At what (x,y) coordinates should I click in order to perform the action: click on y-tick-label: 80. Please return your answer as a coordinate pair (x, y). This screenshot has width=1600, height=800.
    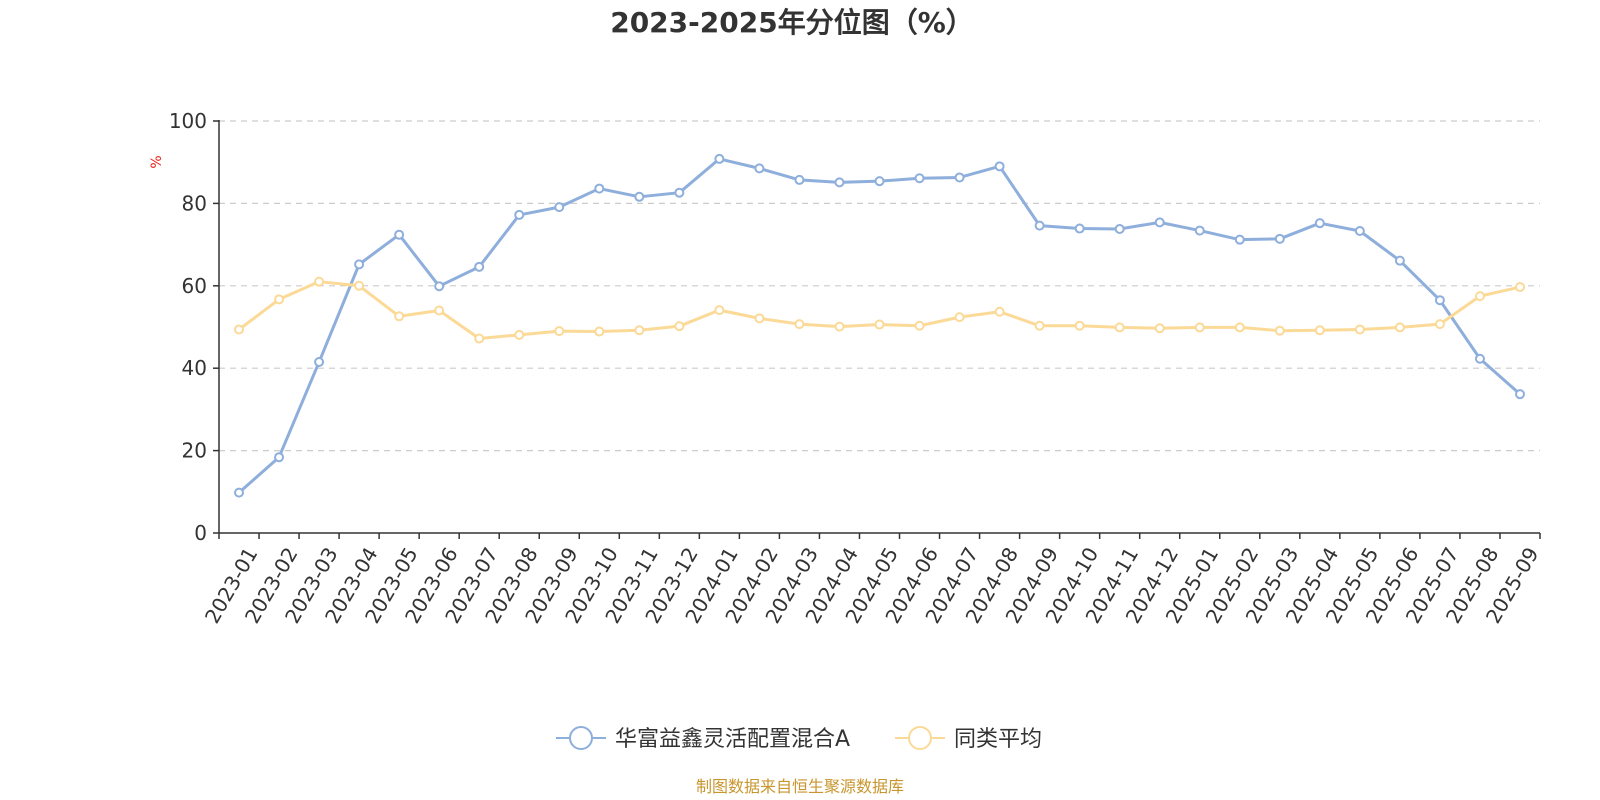
    Looking at the image, I should click on (194, 203).